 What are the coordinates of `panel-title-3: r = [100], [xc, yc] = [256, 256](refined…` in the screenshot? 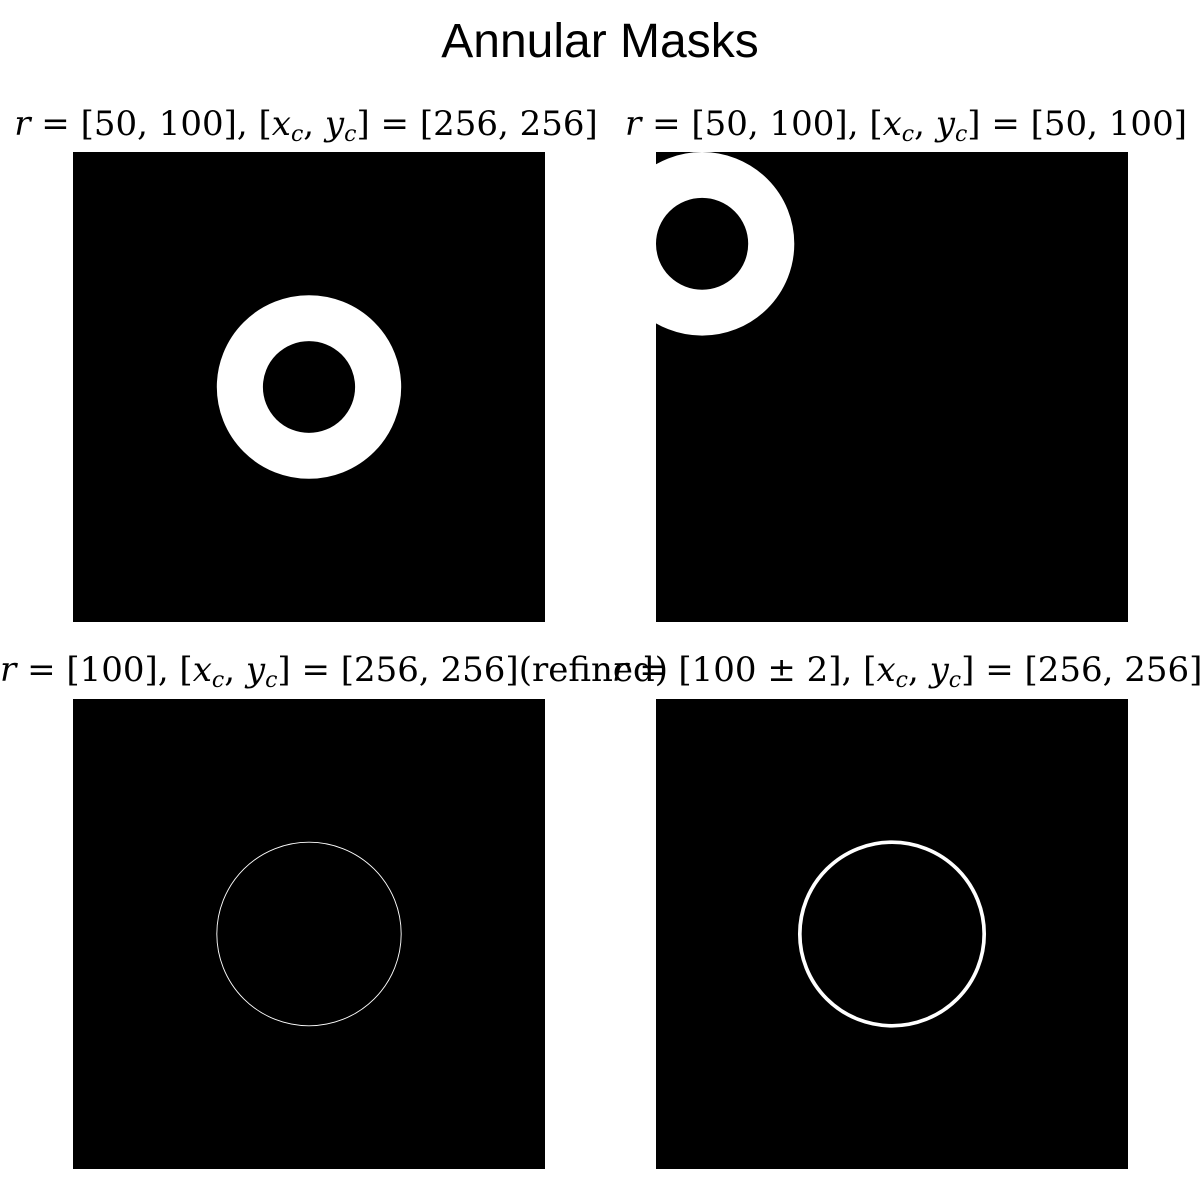 It's located at (334, 675).